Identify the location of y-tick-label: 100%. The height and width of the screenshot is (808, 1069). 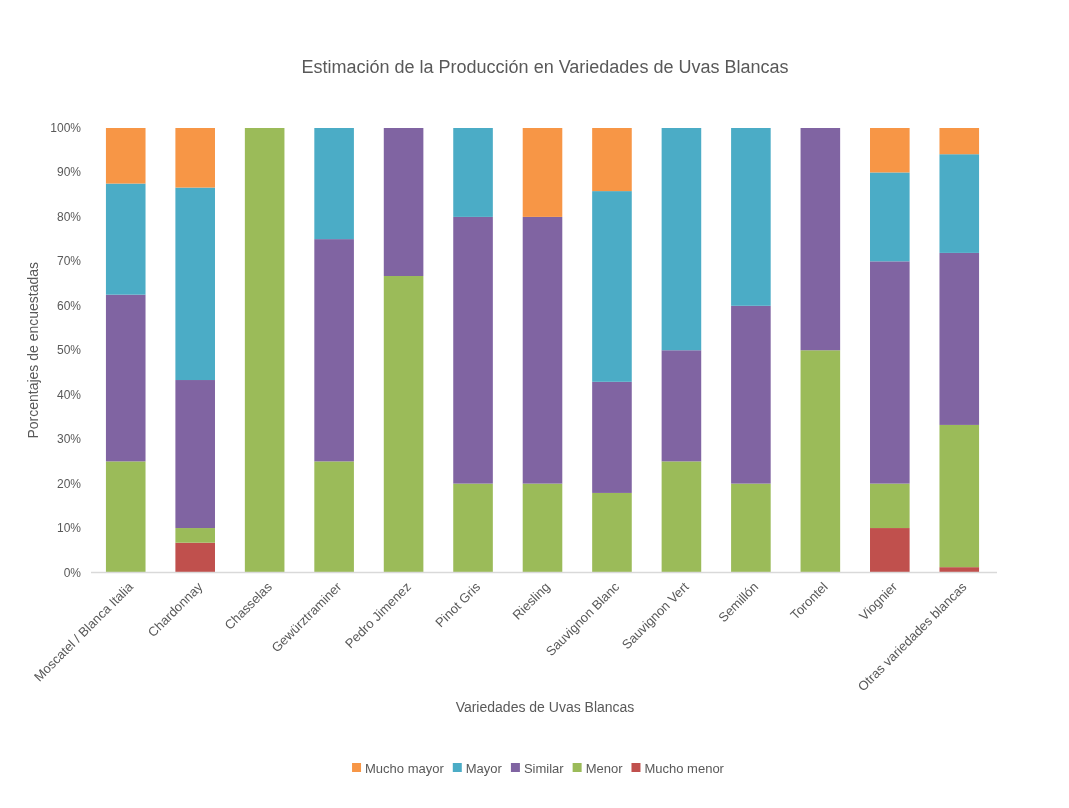
(66, 128).